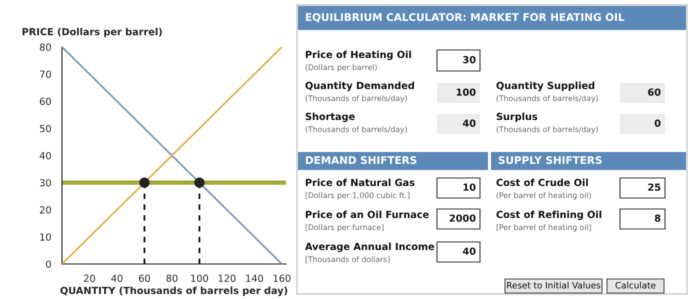  What do you see at coordinates (45, 156) in the screenshot?
I see `y-tick-label: 40` at bounding box center [45, 156].